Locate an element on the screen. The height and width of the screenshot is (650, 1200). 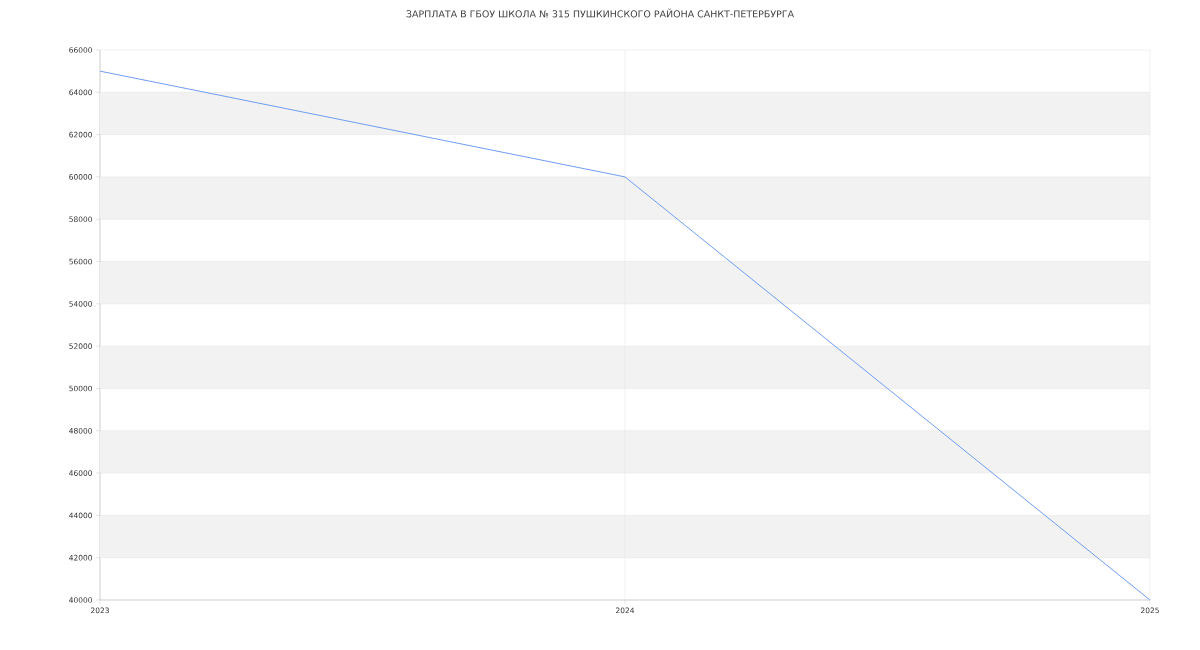
chart-title: ЗАРПЛАТА В ГБОУ ШКОЛА № 315 ПУШКИНСКОГО РАЙОНА САНКТ-ПЕТЕРБУРГА is located at coordinates (600, 13).